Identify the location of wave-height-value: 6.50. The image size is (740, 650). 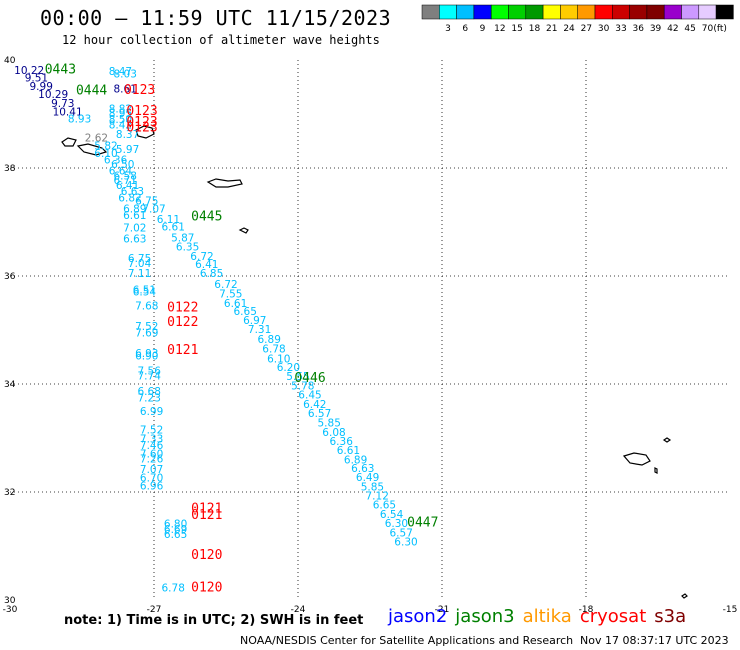
(122, 165).